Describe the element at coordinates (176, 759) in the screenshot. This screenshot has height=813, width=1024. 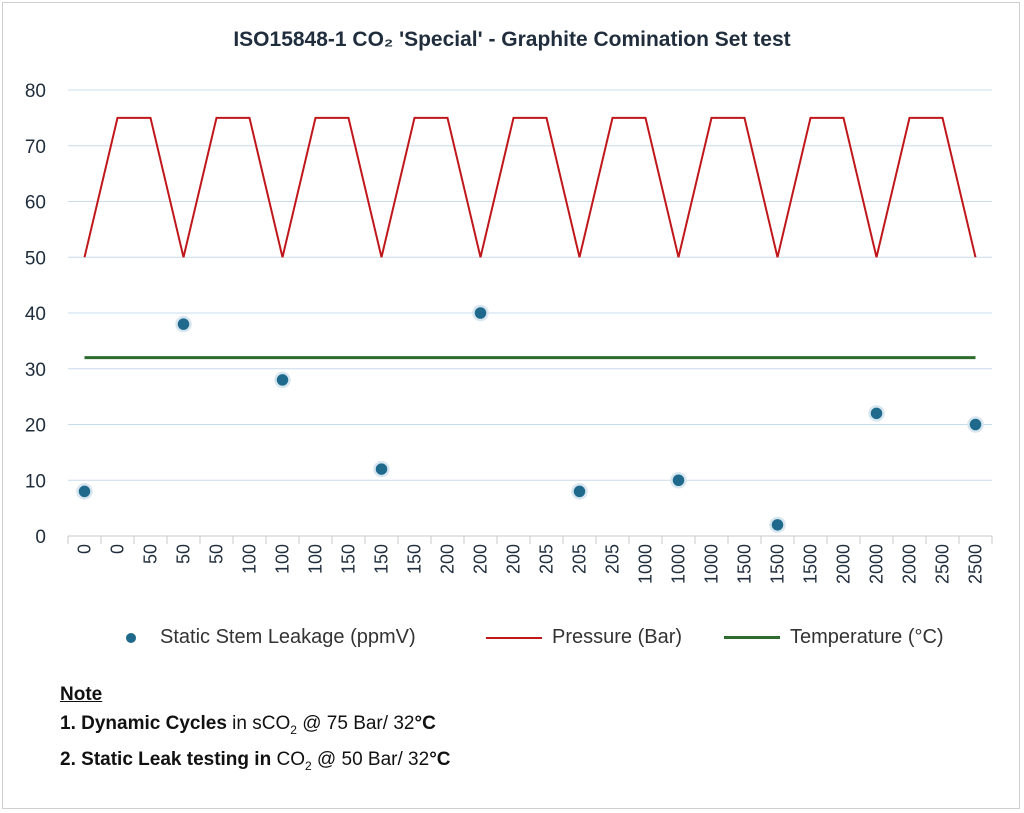
I see `note-line-2-bold: Static Leak testing in` at that location.